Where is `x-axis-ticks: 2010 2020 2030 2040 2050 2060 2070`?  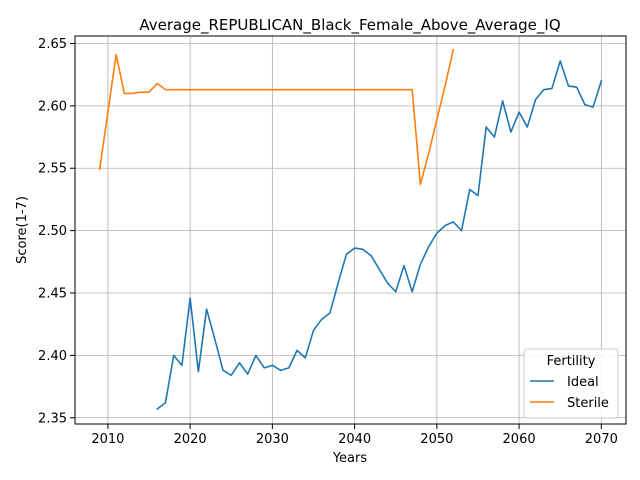
x-axis-ticks: 2010 2020 2030 2040 2050 2060 2070 is located at coordinates (354, 435).